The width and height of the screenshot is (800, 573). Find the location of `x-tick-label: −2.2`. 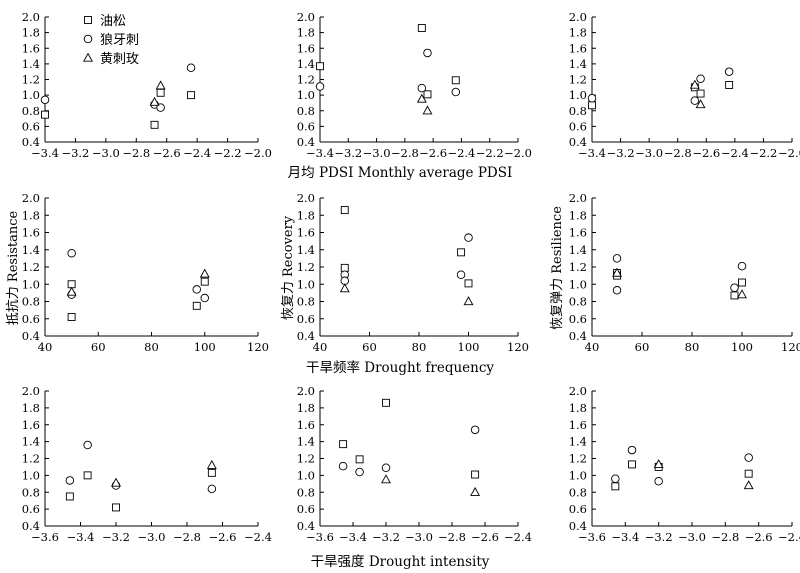

x-tick-label: −2.2 is located at coordinates (228, 153).